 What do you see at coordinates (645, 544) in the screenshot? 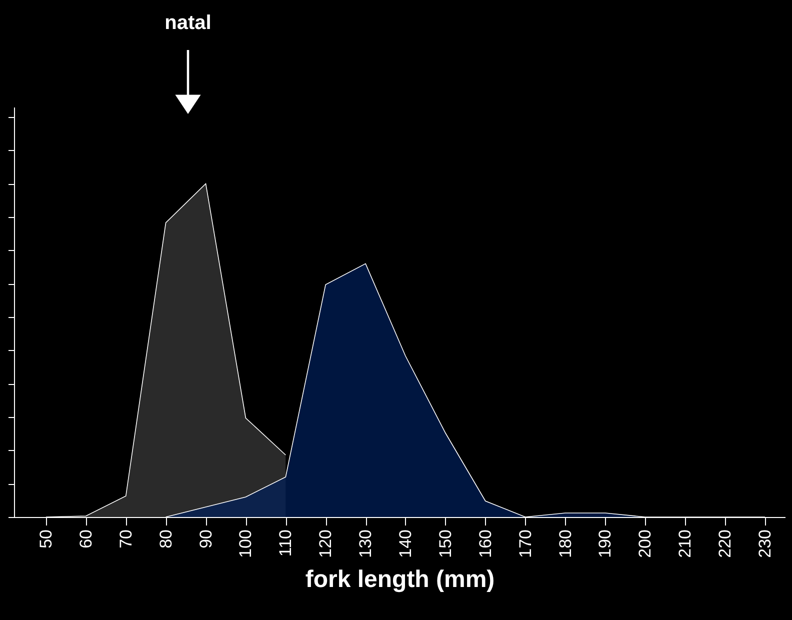
I see `x-tick-label: 200` at bounding box center [645, 544].